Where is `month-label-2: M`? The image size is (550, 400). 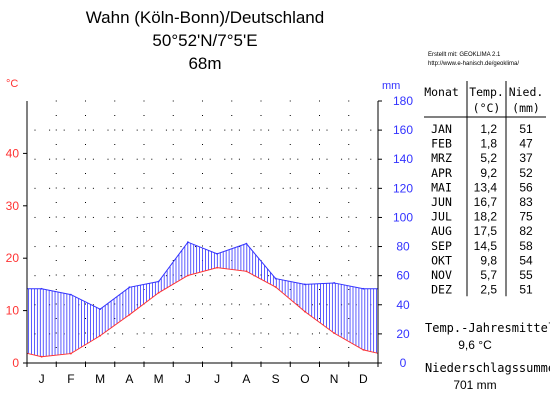 month-label-2: M is located at coordinates (100, 379).